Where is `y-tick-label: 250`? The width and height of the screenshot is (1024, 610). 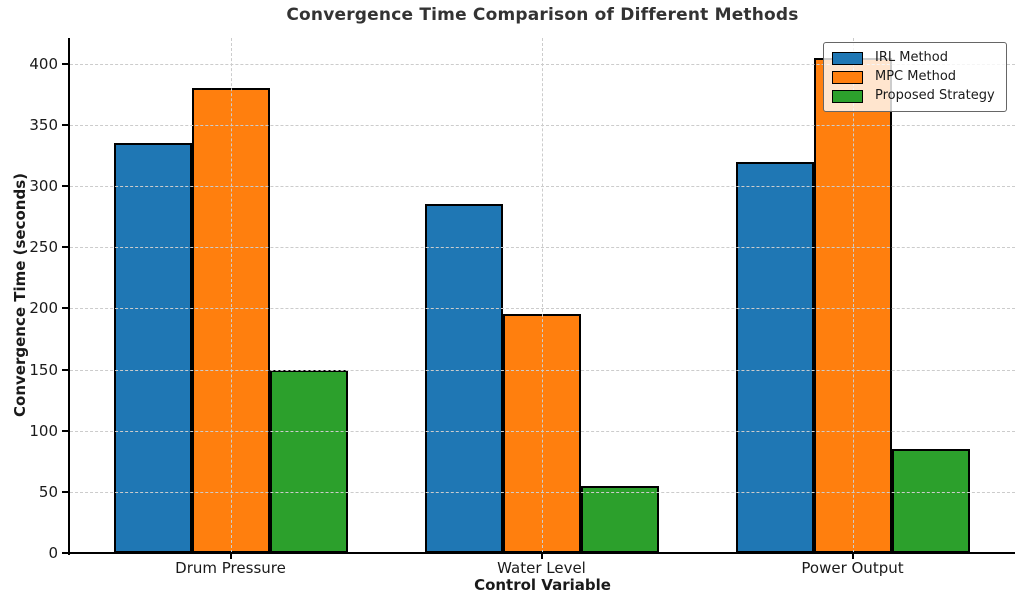 y-tick-label: 250 is located at coordinates (43, 247).